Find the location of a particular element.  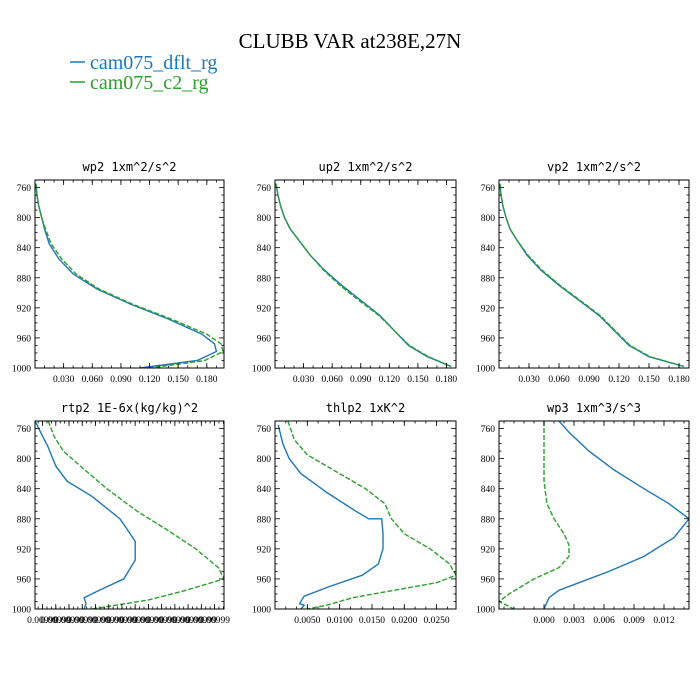

x-tick-label: 0.0200 is located at coordinates (404, 621).